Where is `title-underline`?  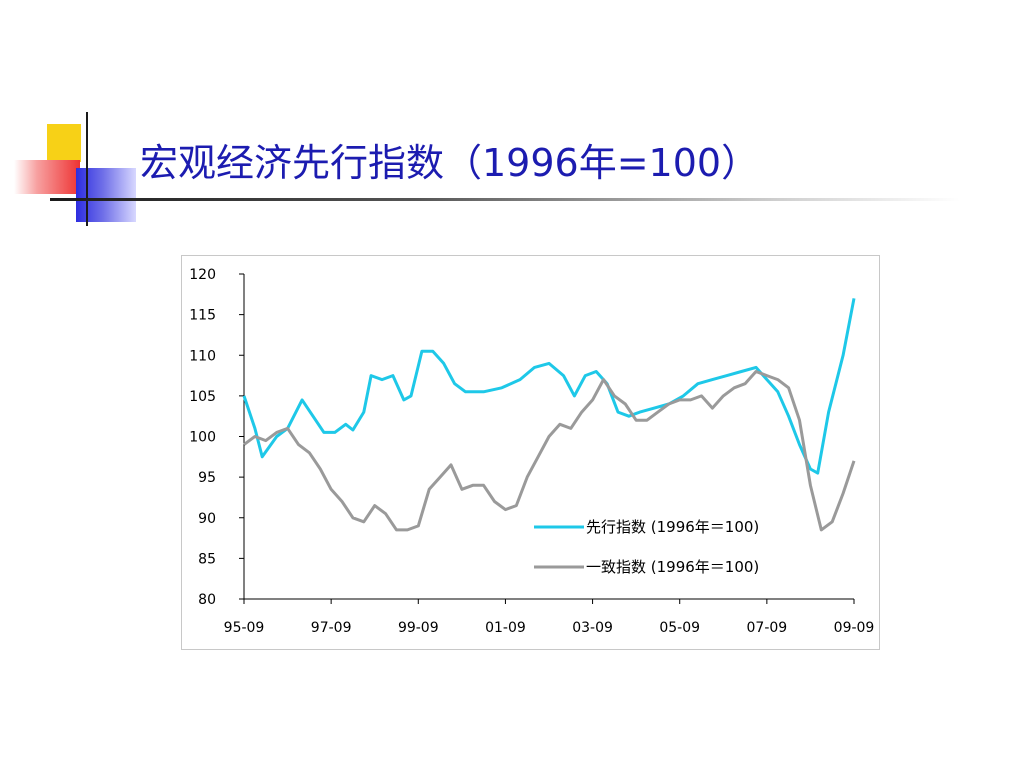 title-underline is located at coordinates (505, 199).